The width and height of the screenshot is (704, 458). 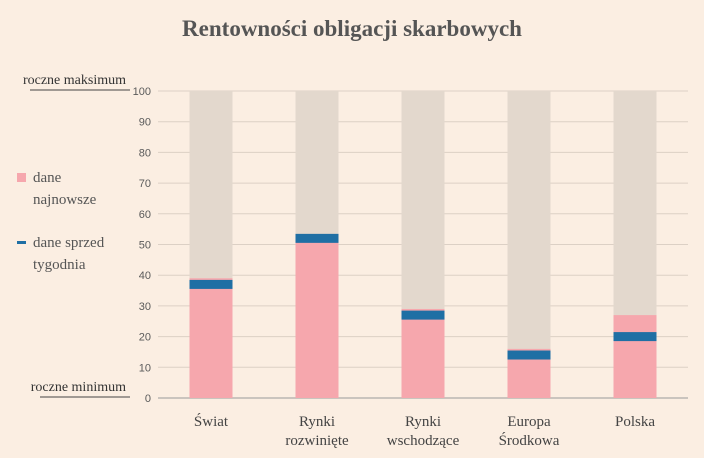 What do you see at coordinates (317, 441) in the screenshot?
I see `x-category-label-line: rozwinięte` at bounding box center [317, 441].